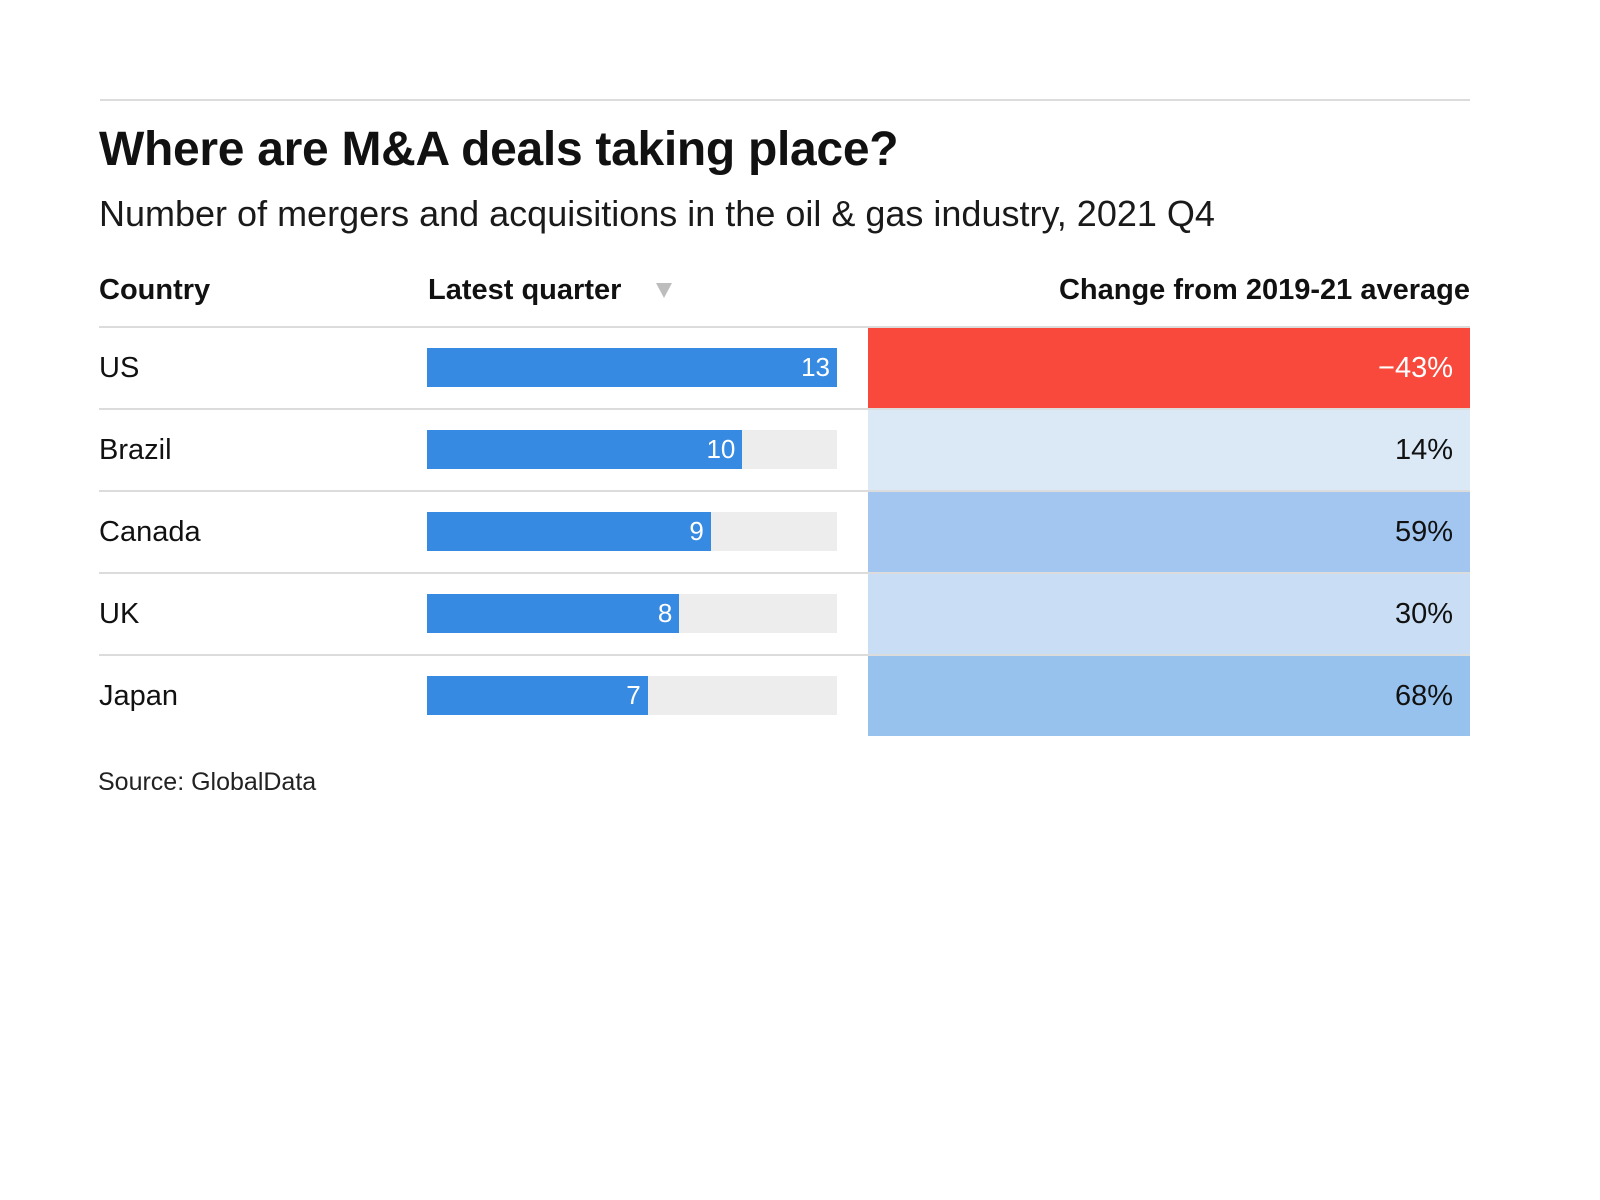 This screenshot has height=1200, width=1600. I want to click on change-value-label: 68%, so click(1423, 696).